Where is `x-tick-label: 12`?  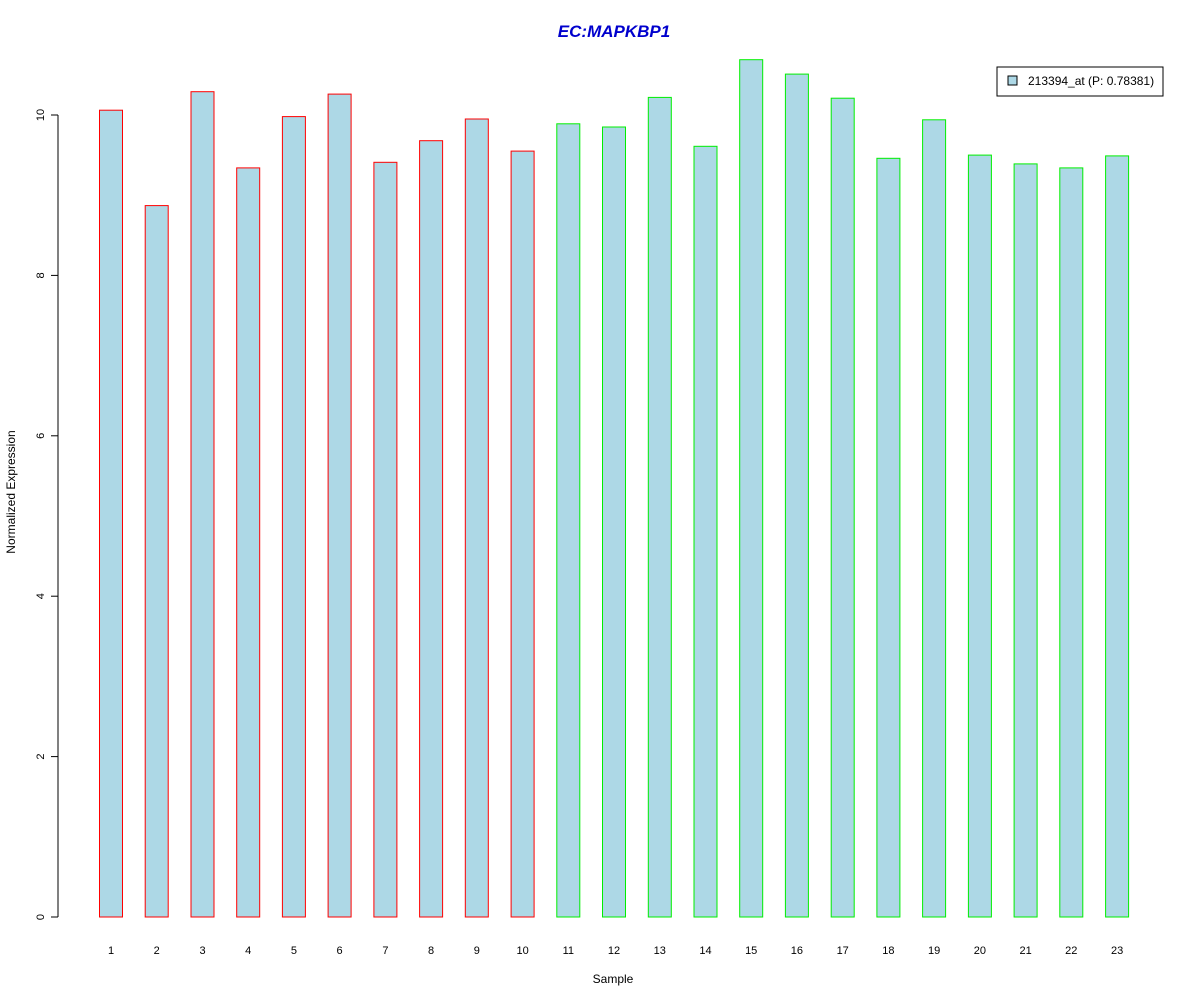 x-tick-label: 12 is located at coordinates (614, 951).